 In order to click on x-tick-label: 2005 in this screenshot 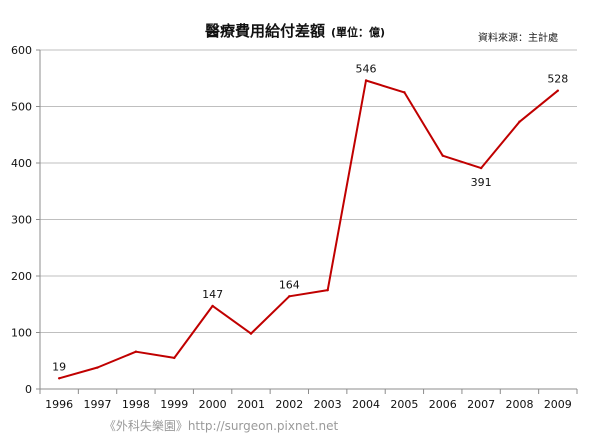, I will do `click(404, 404)`.